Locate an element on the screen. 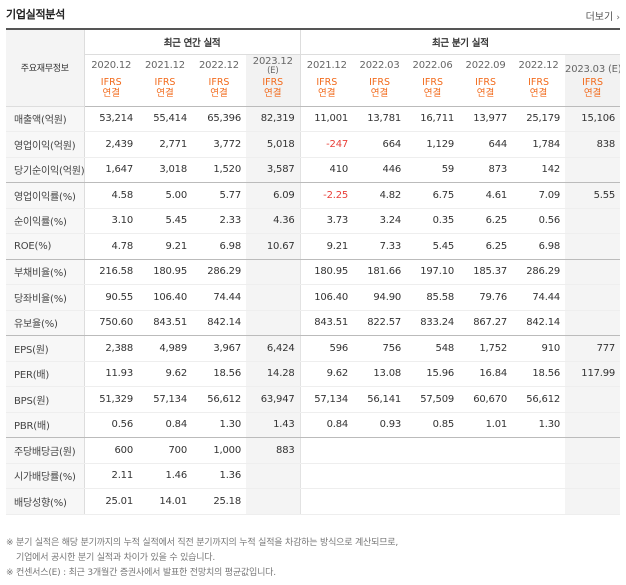 The height and width of the screenshot is (585, 626). table-cell: 410 is located at coordinates (326, 170).